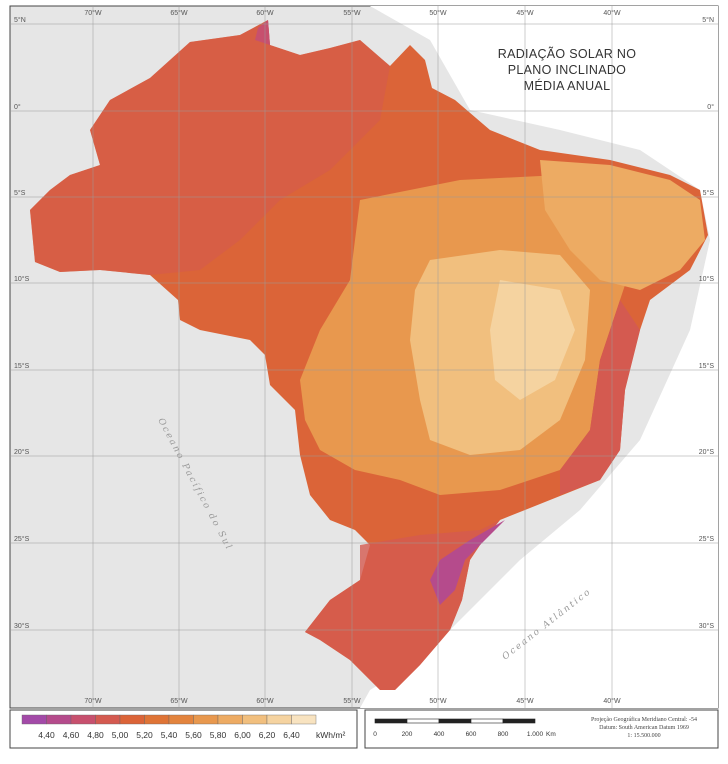 This screenshot has width=728, height=764. Describe the element at coordinates (46, 735) in the screenshot. I see `legend-value-label: 4,40` at that location.